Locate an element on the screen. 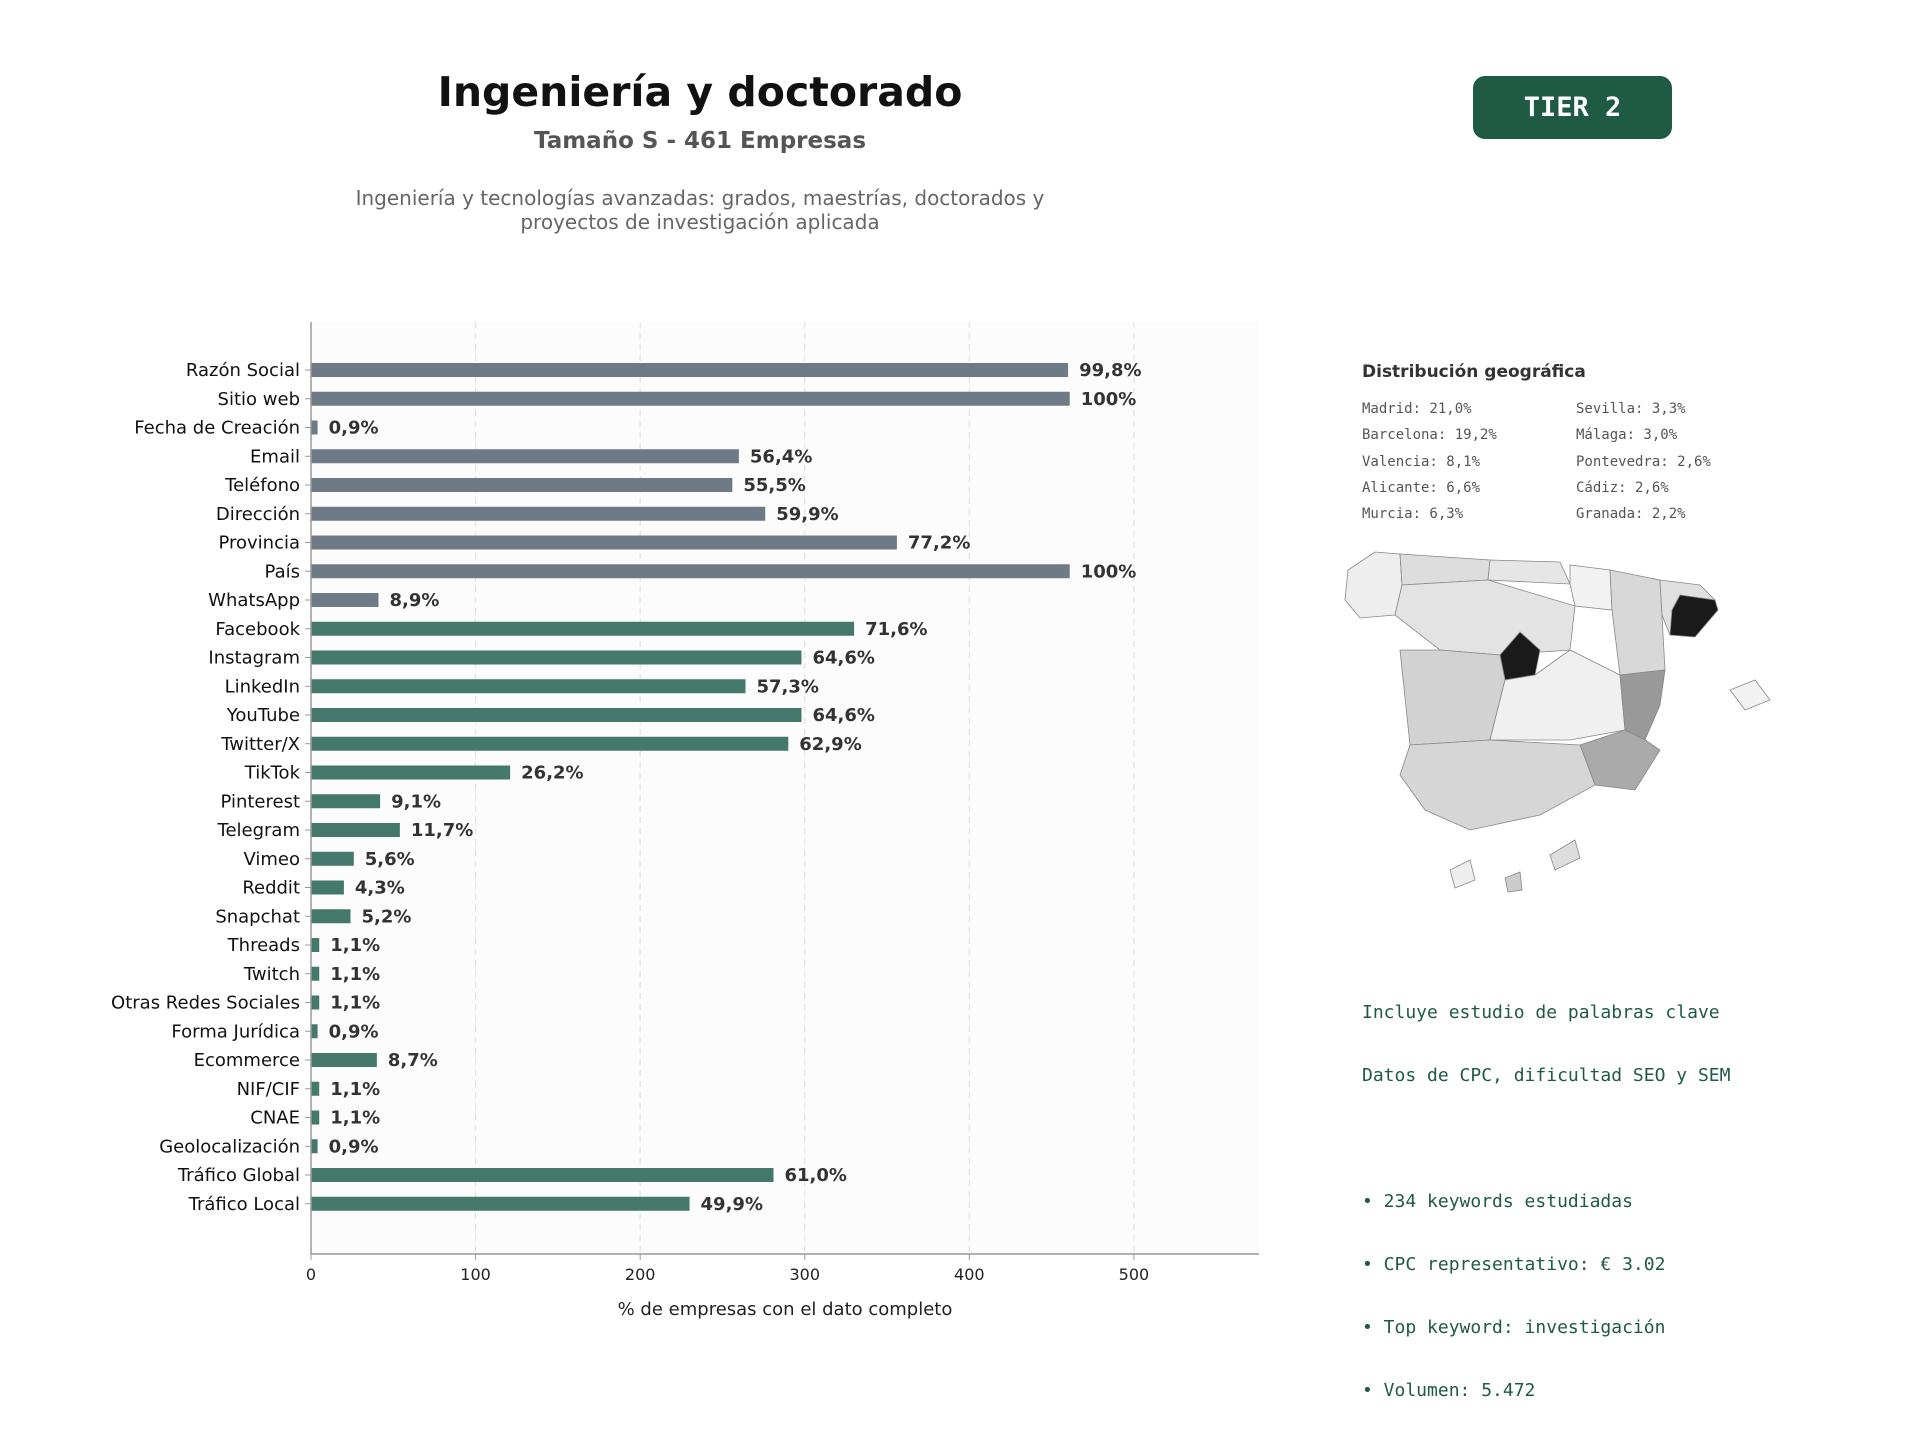 This screenshot has height=1440, width=1920. y-tick-label: Ecommerce is located at coordinates (247, 1060).